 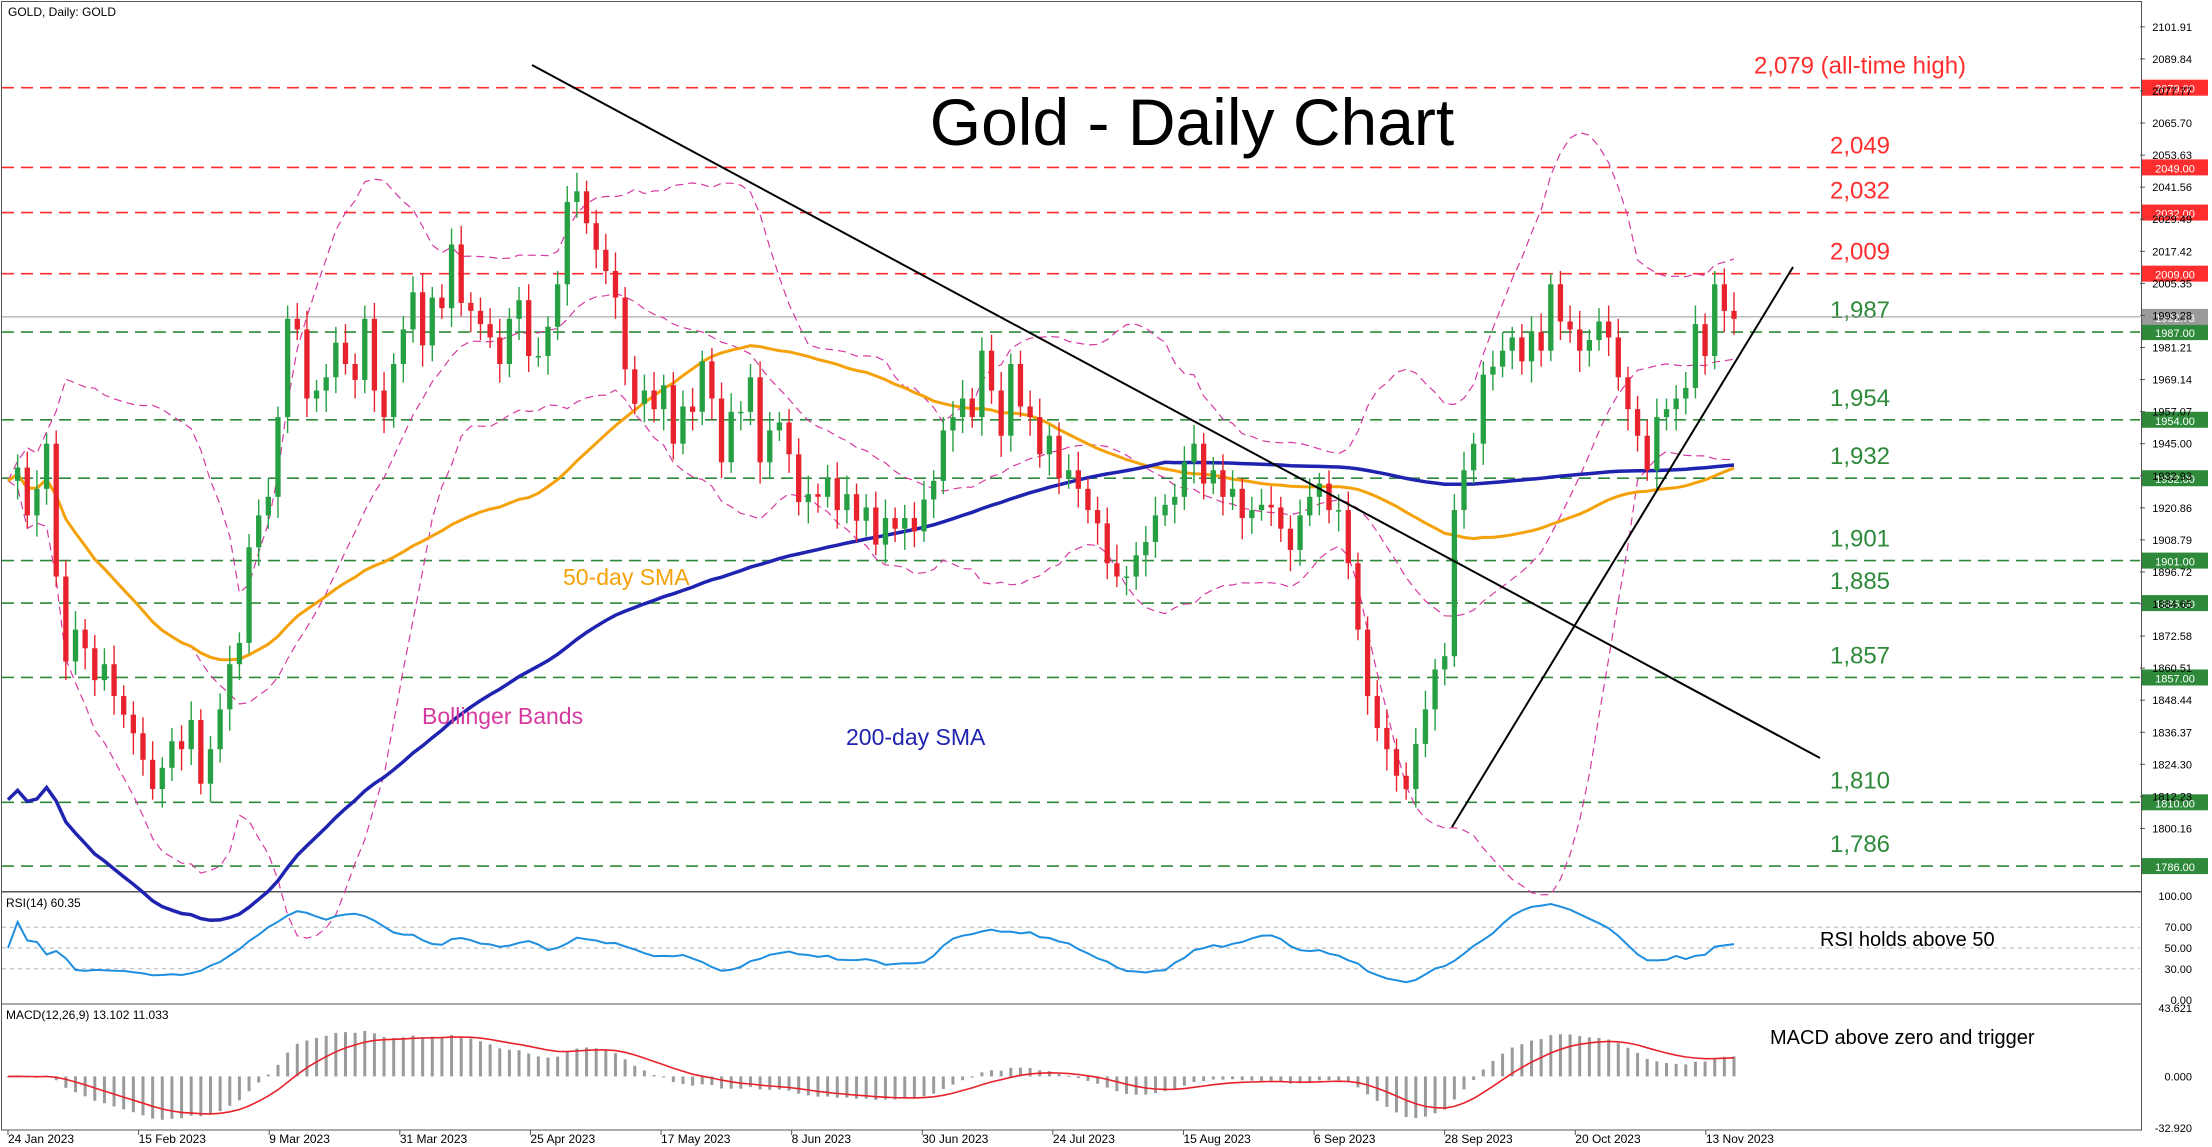 What do you see at coordinates (1860, 252) in the screenshot?
I see `level-label-3: 2,009` at bounding box center [1860, 252].